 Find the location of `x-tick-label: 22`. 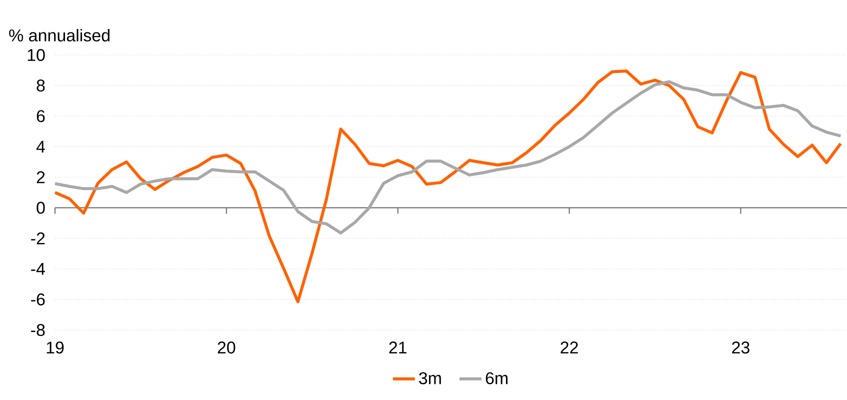

x-tick-label: 22 is located at coordinates (569, 348).